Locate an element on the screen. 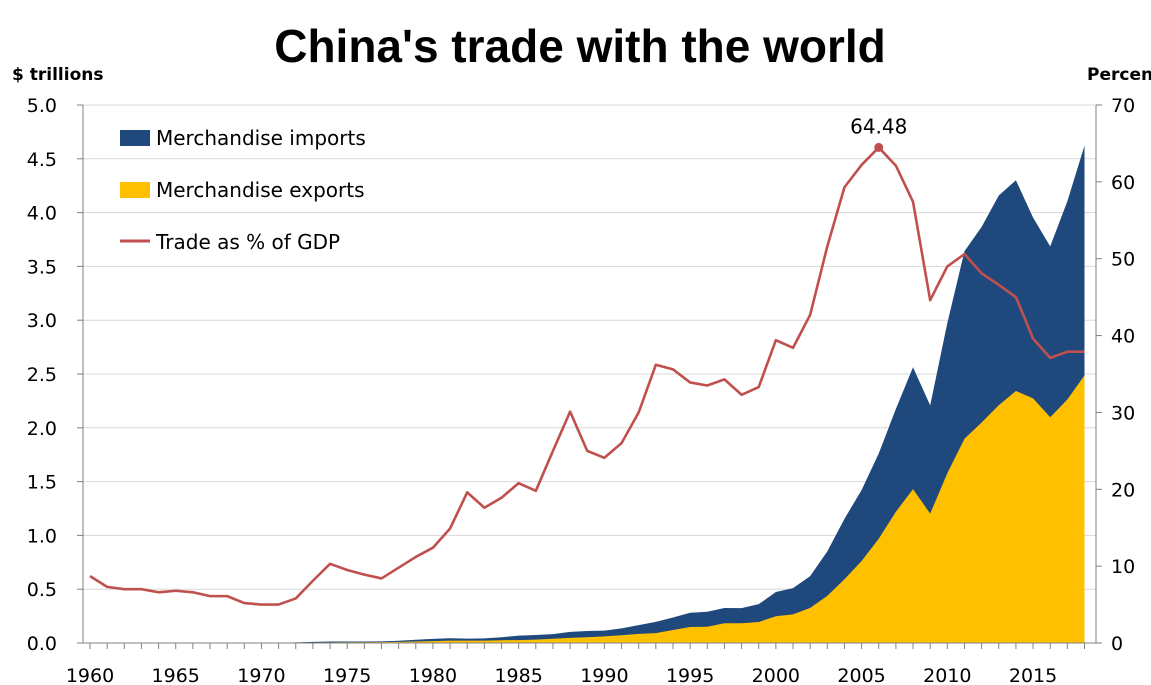  x-tick-label: 1980 is located at coordinates (433, 675).